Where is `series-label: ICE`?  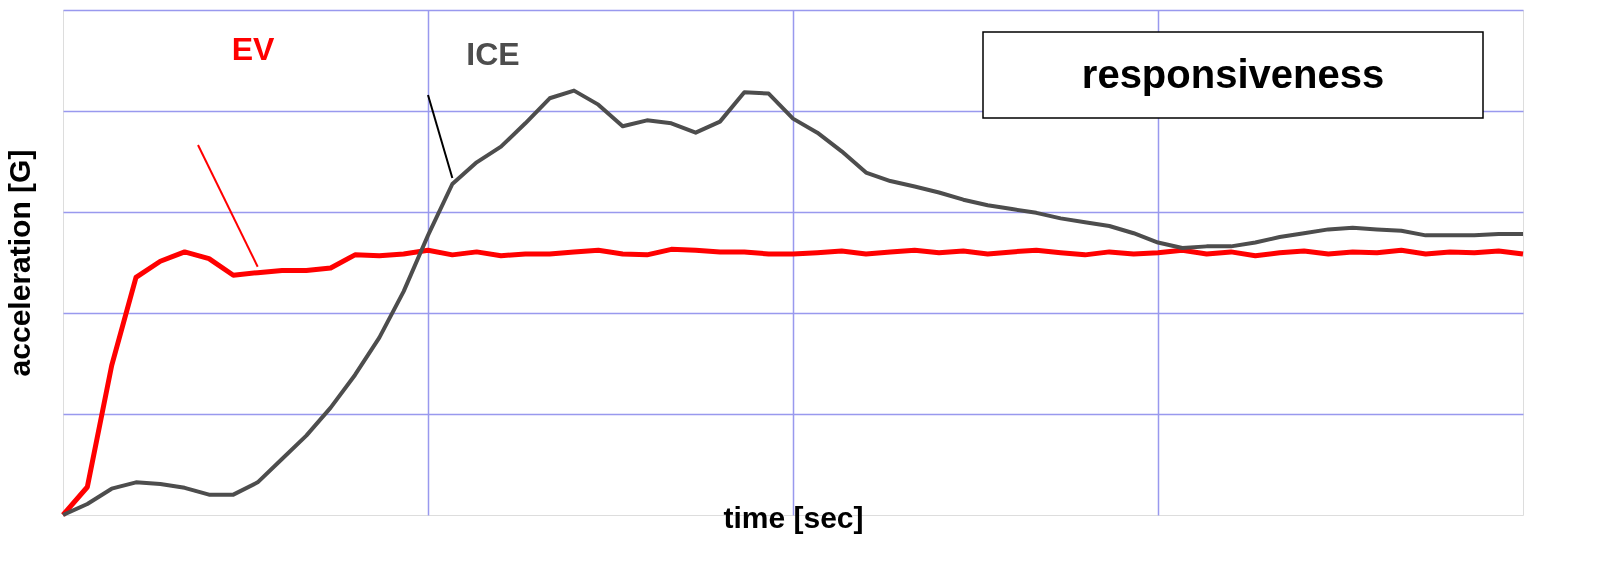
series-label: ICE is located at coordinates (493, 54).